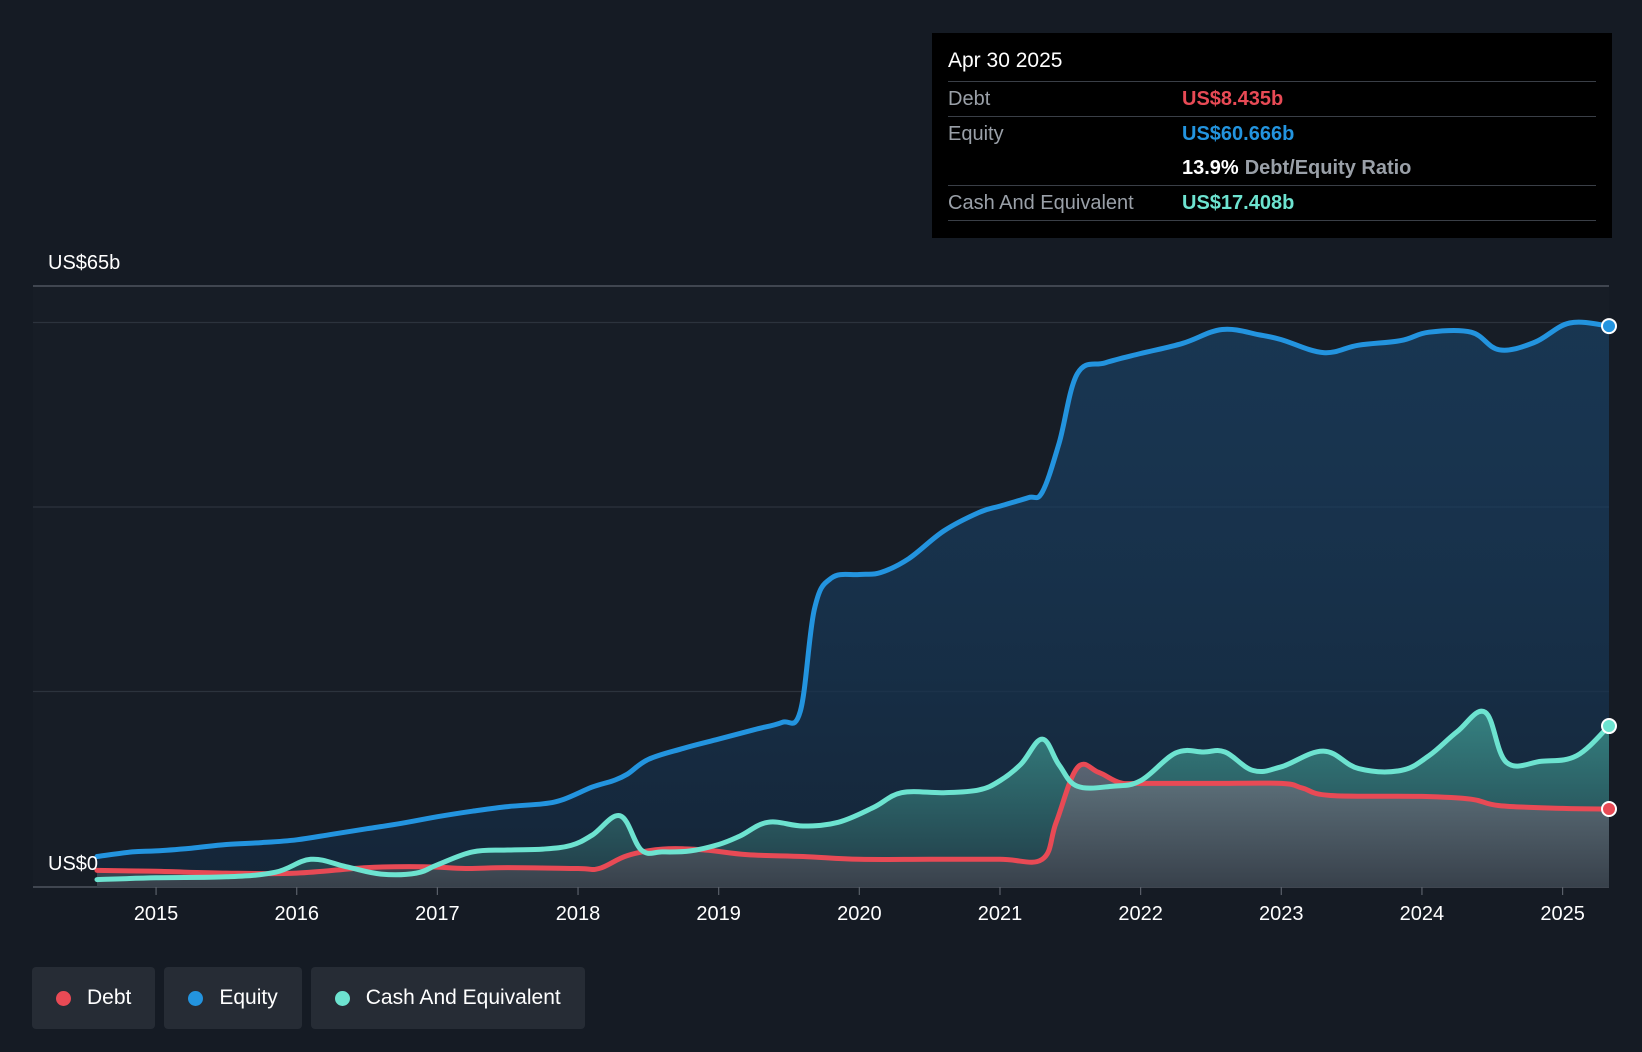 The image size is (1642, 1052). What do you see at coordinates (308, 998) in the screenshot?
I see `legend: Debt Equity Cash And Equivalent` at bounding box center [308, 998].